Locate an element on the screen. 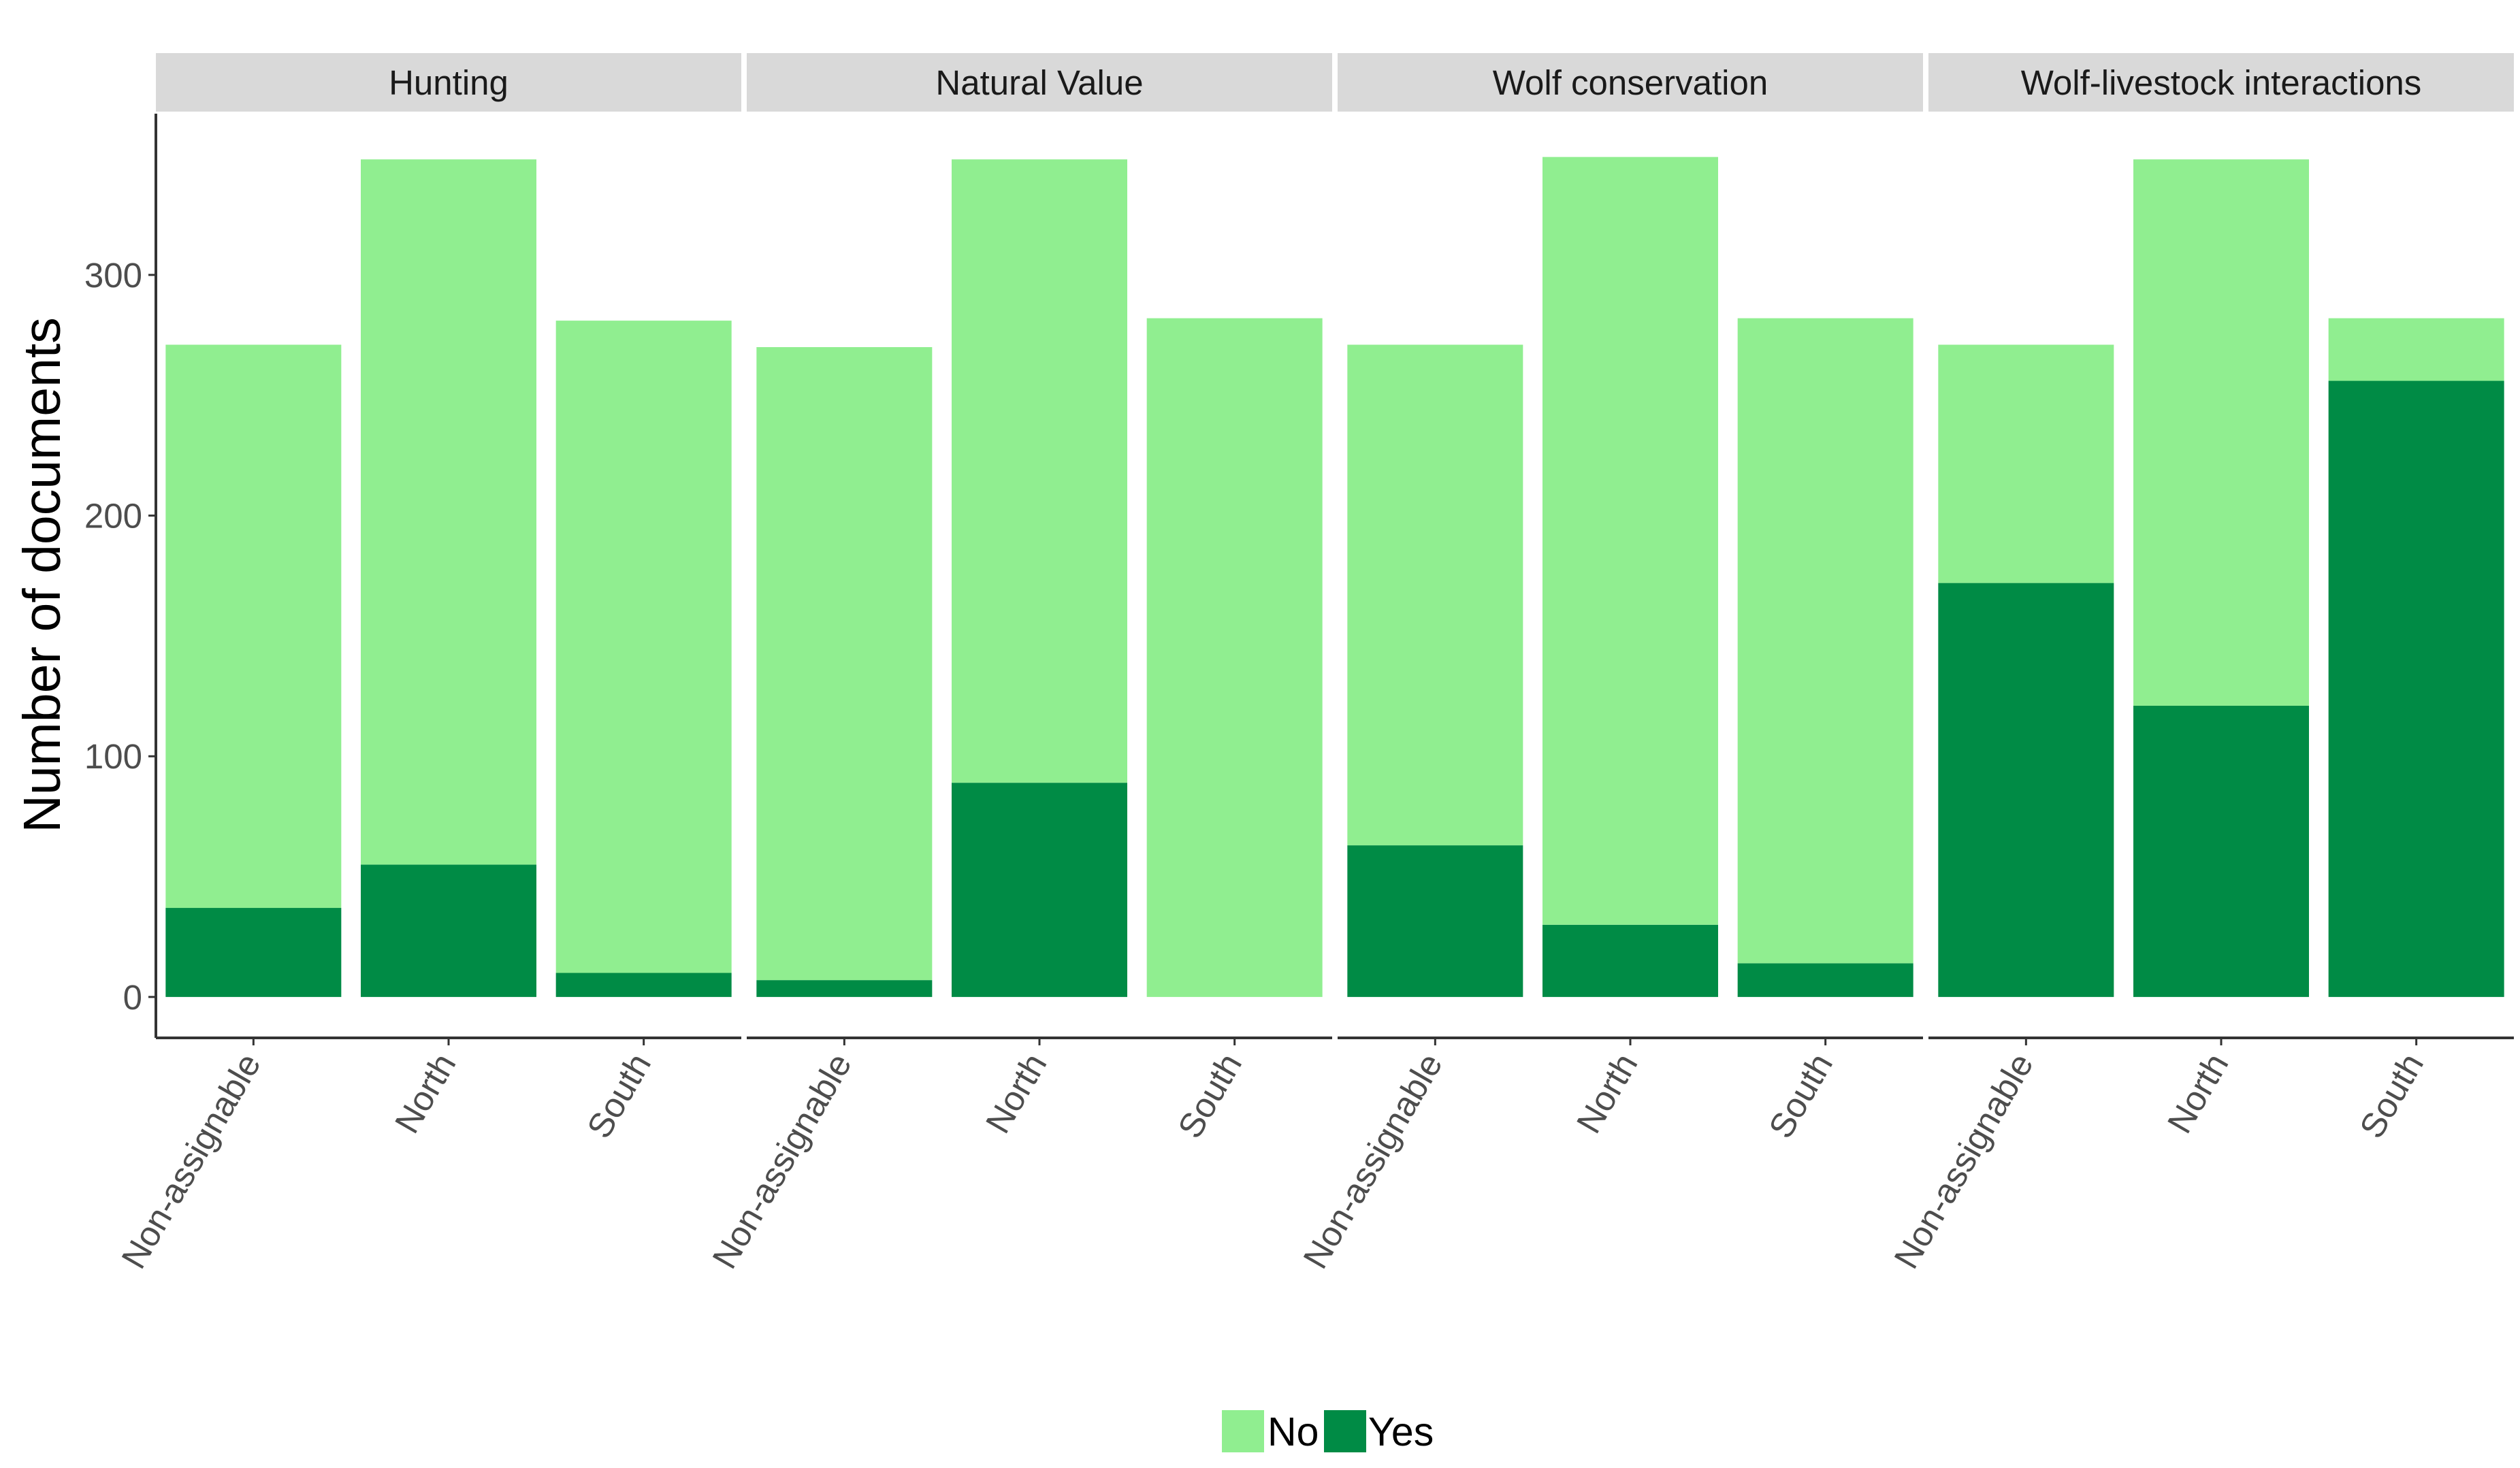 This screenshot has width=2520, height=1468. y-axis: 0 100 200 300 is located at coordinates (121, 576).